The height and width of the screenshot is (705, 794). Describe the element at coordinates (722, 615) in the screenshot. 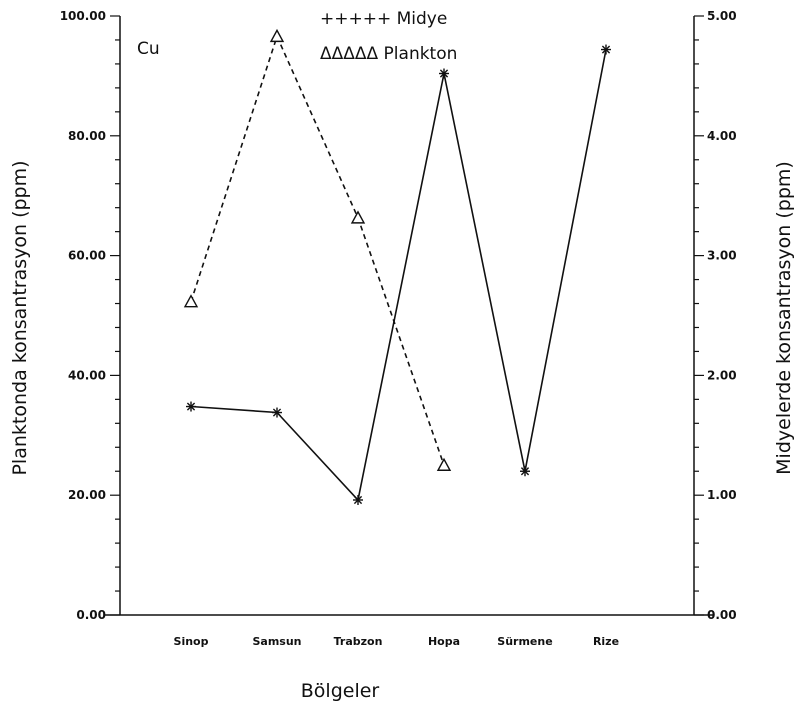

I see `right-tick-label: 0.00` at that location.